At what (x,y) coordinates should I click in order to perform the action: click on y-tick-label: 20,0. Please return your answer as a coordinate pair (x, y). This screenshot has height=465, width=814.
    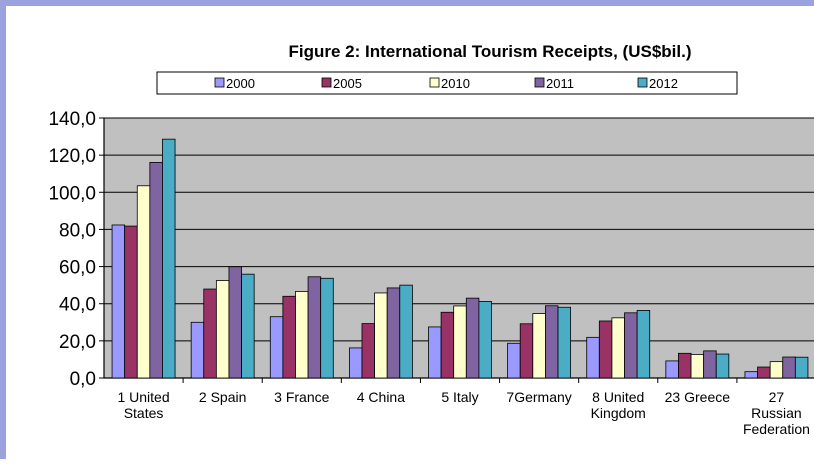
    Looking at the image, I should click on (77, 342).